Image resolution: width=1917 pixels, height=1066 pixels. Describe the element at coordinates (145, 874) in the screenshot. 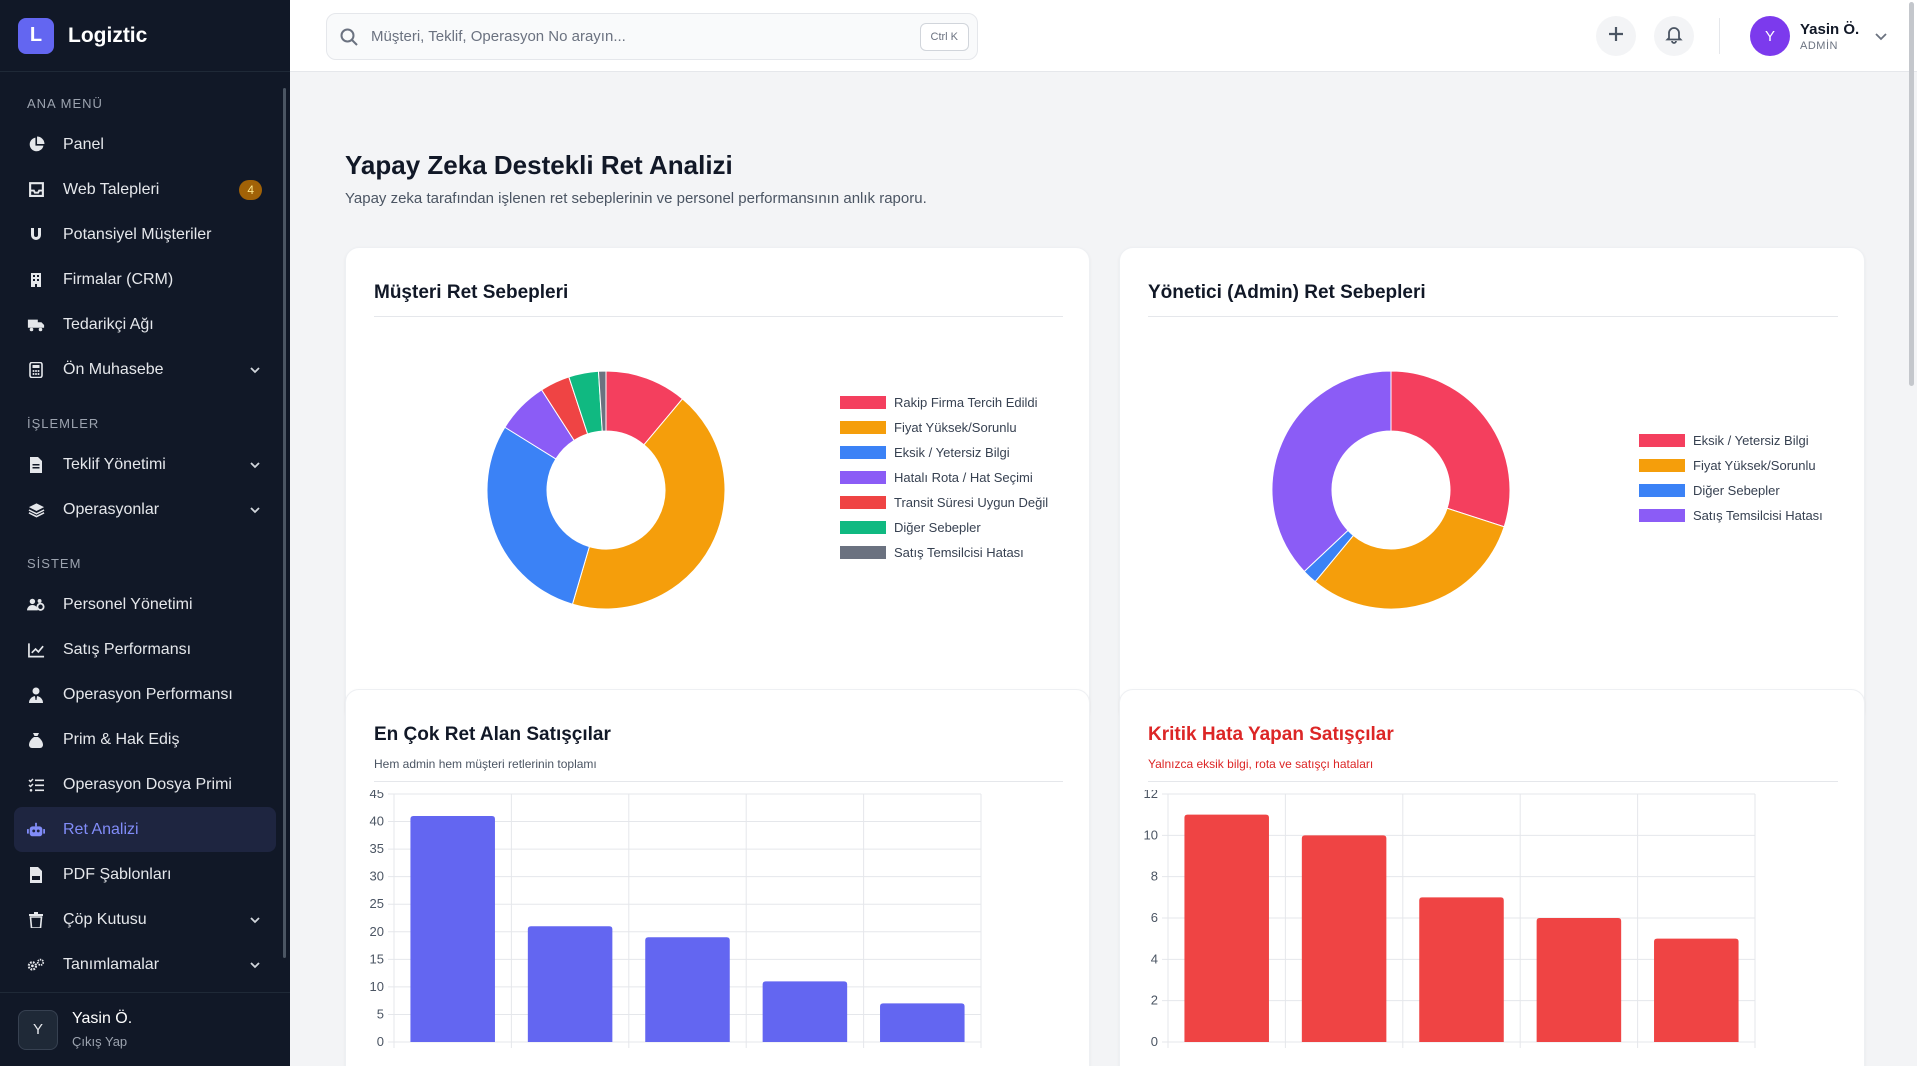

I see `sidebar-item-pdf-sablonlari: PDF Şablonları` at that location.